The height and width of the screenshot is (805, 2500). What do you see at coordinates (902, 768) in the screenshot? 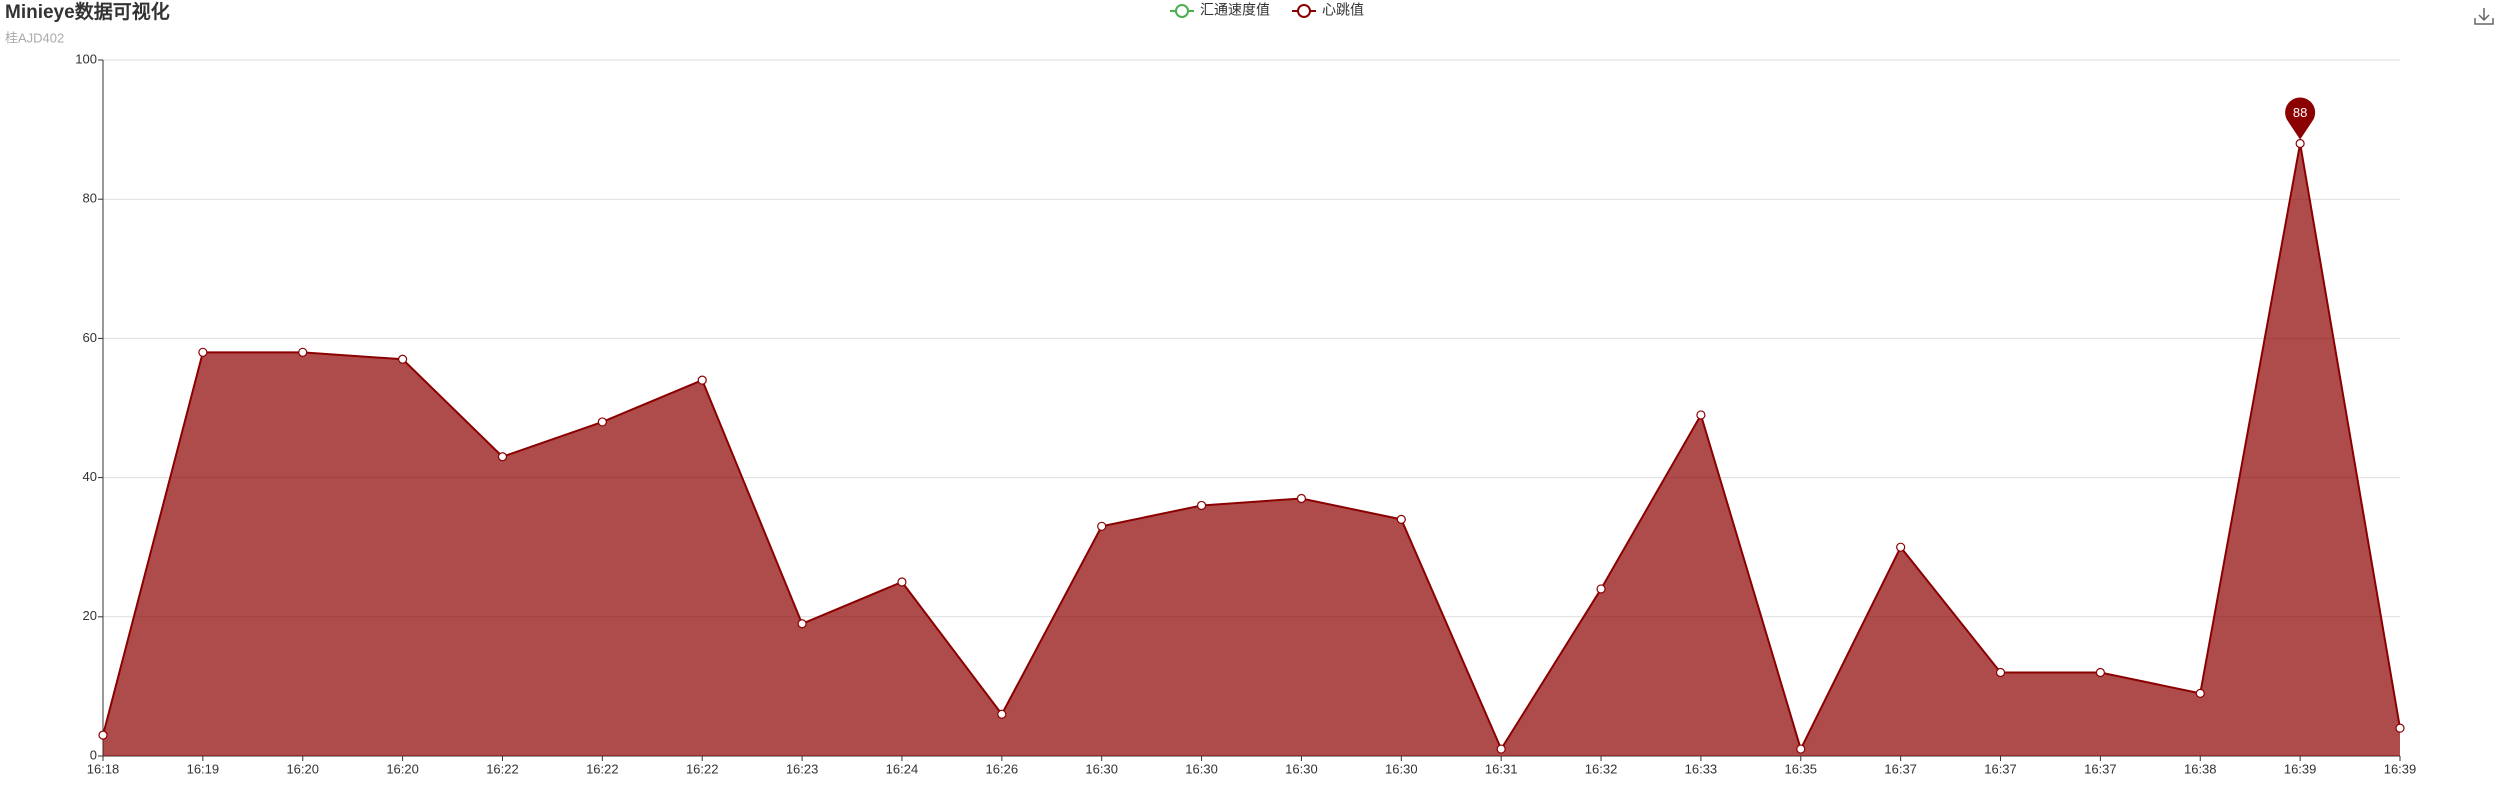
I see `x-tick-label: 16:24` at bounding box center [902, 768].